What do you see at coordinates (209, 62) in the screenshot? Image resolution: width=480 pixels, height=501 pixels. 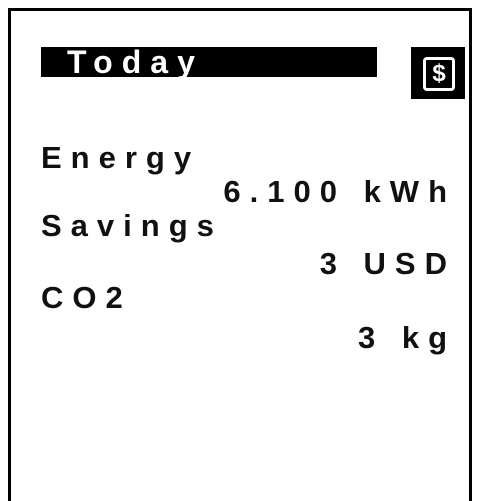 I see `header-bar: Today` at bounding box center [209, 62].